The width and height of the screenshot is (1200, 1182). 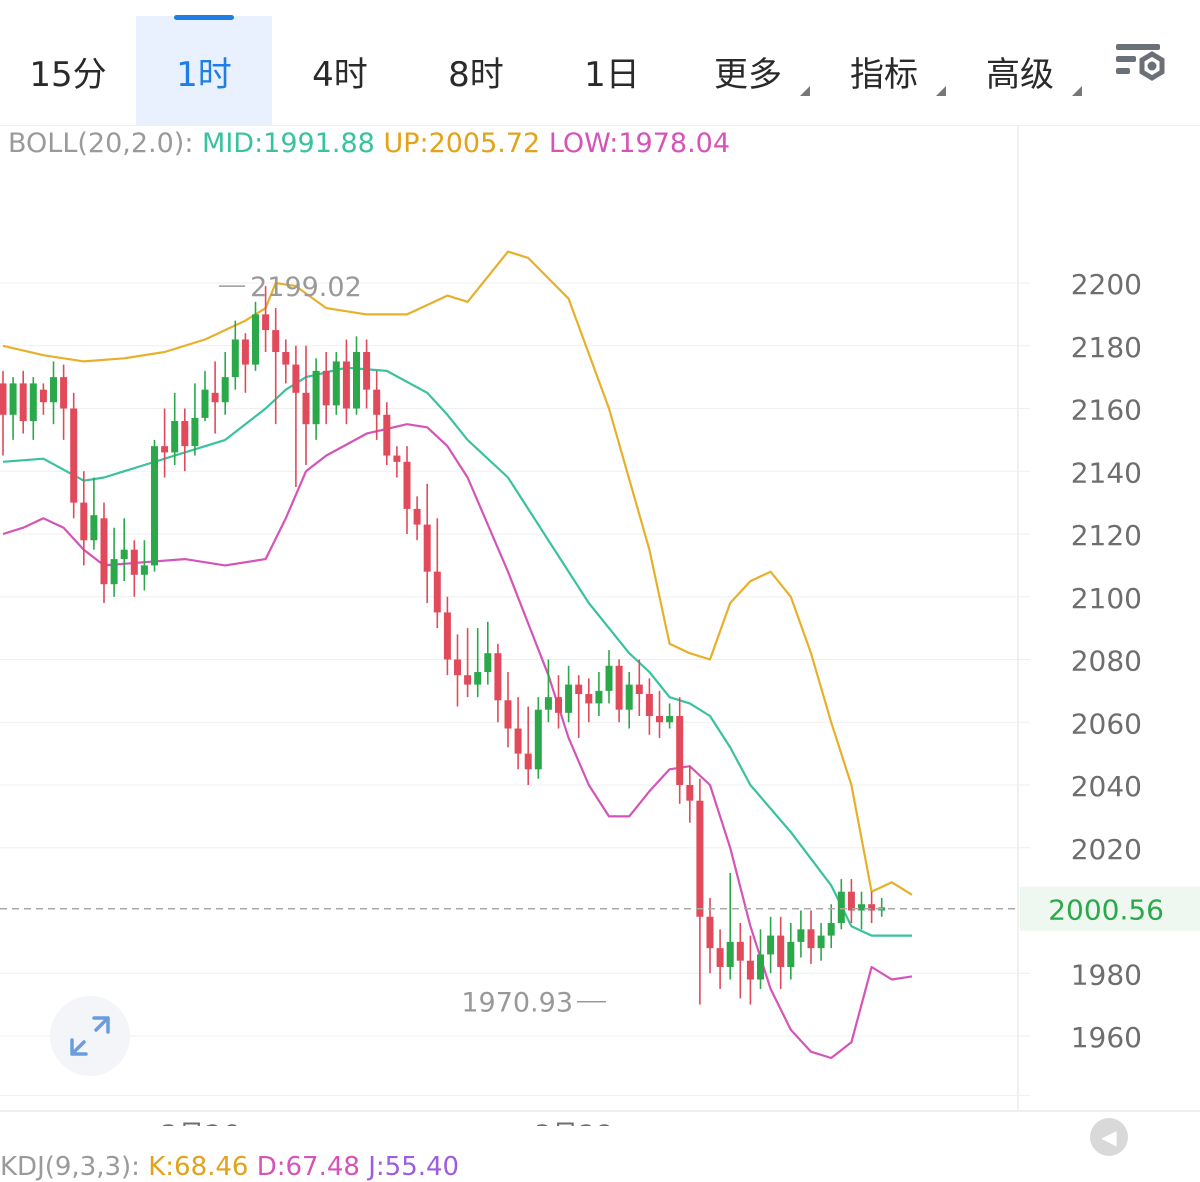 I want to click on tab-label: 8时, so click(x=476, y=74).